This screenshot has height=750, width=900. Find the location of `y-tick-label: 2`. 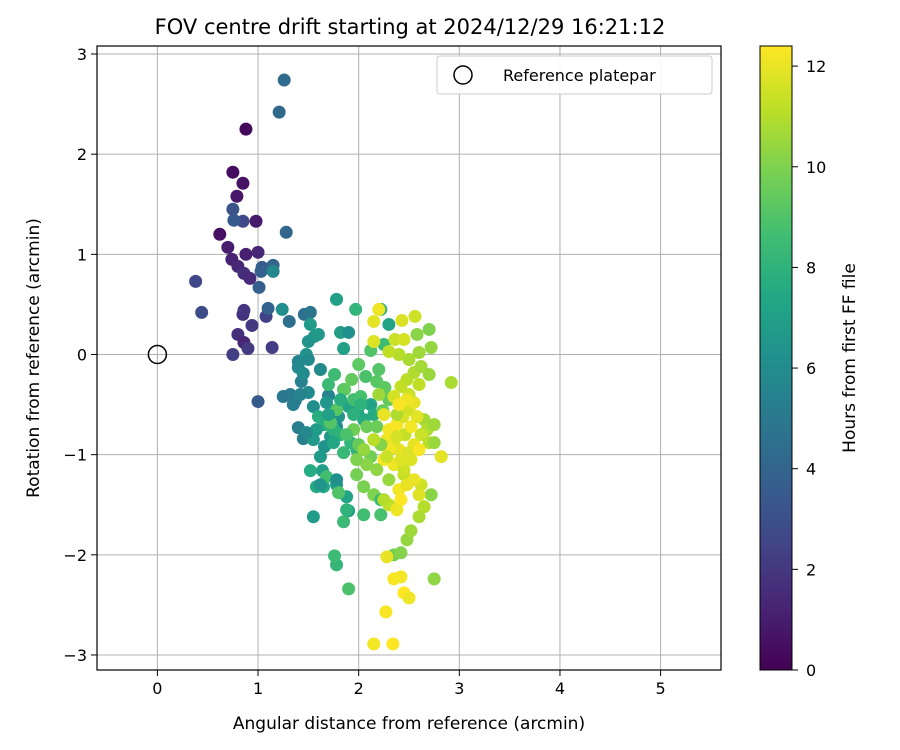

y-tick-label: 2 is located at coordinates (82, 154).